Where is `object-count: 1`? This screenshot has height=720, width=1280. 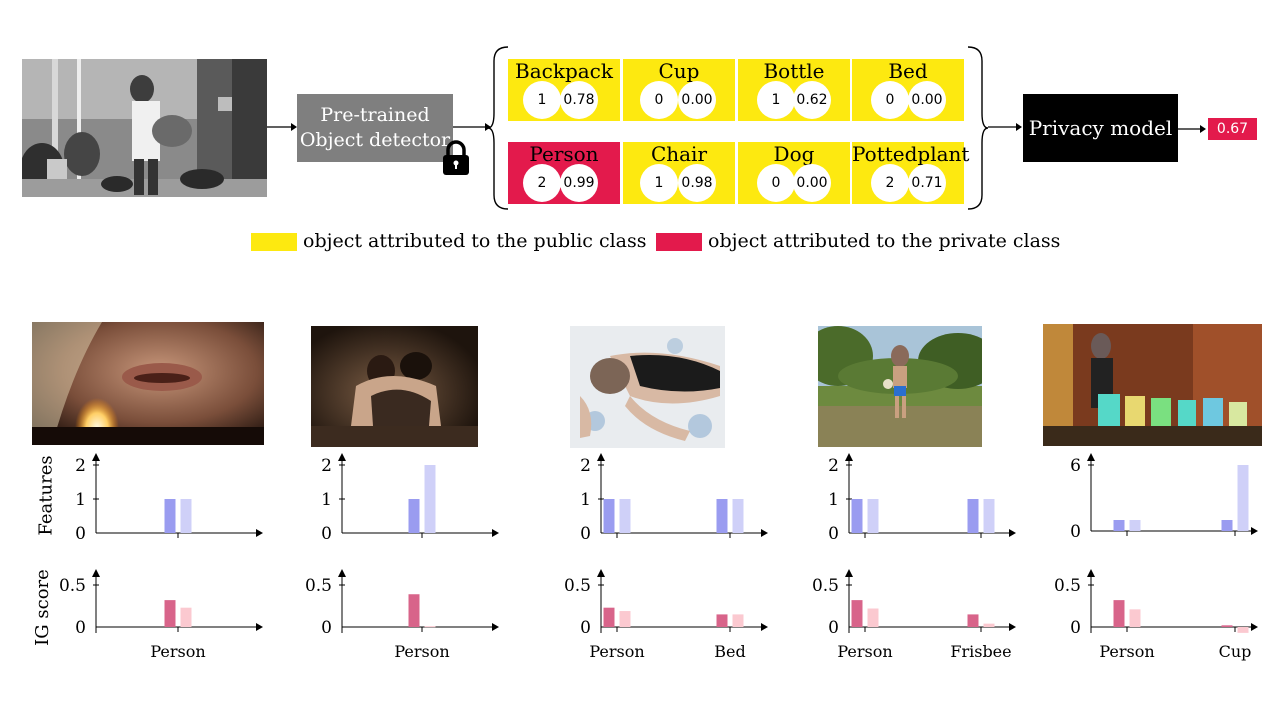 object-count: 1 is located at coordinates (659, 183).